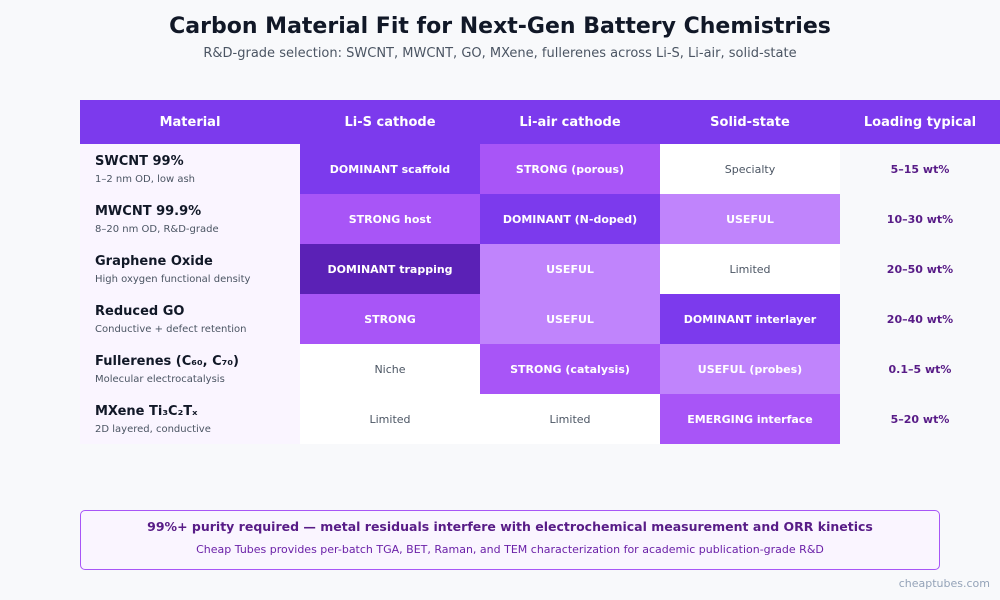  Describe the element at coordinates (750, 219) in the screenshot. I see `fit-cell-solid: USEFUL` at that location.